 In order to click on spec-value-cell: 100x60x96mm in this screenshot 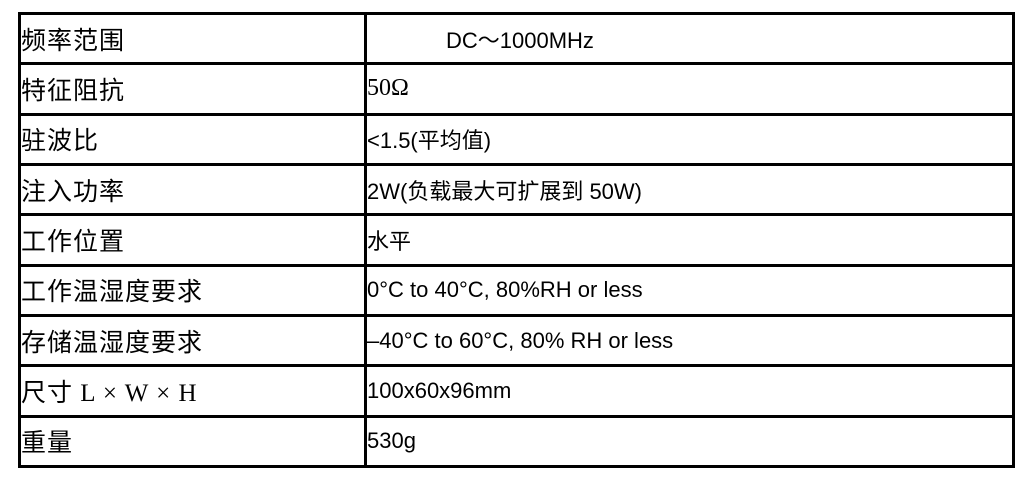, I will do `click(689, 391)`.